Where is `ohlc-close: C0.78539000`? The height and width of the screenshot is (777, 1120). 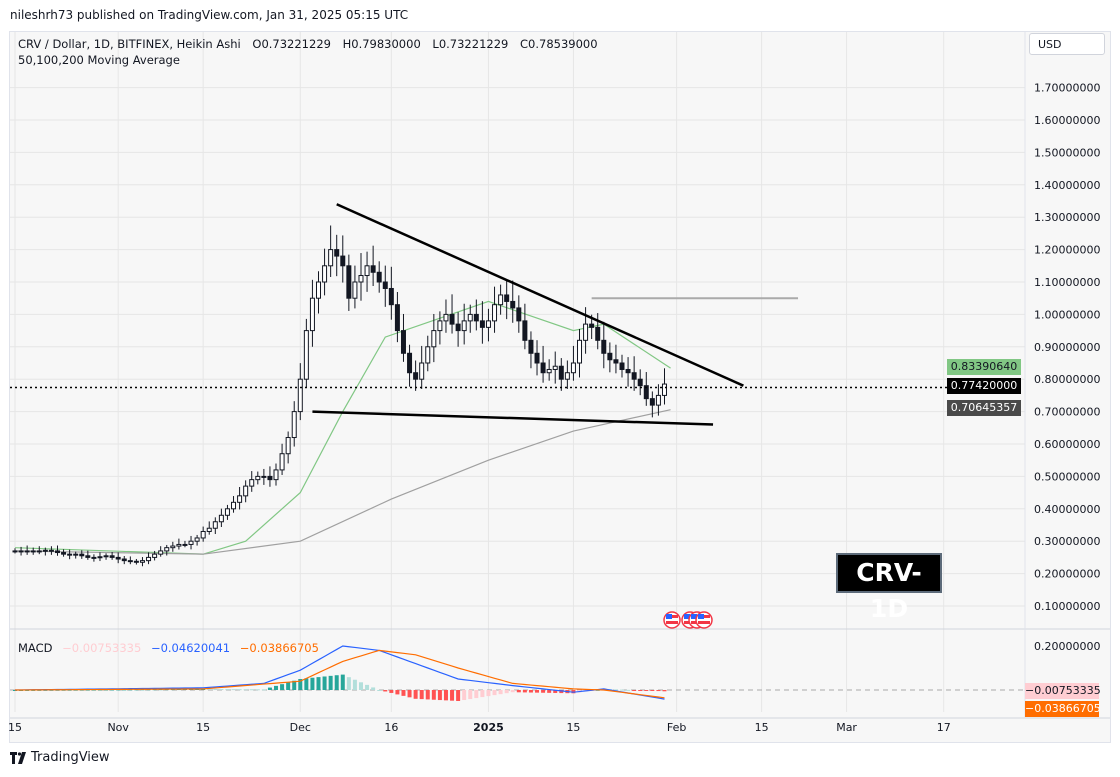 ohlc-close: C0.78539000 is located at coordinates (559, 44).